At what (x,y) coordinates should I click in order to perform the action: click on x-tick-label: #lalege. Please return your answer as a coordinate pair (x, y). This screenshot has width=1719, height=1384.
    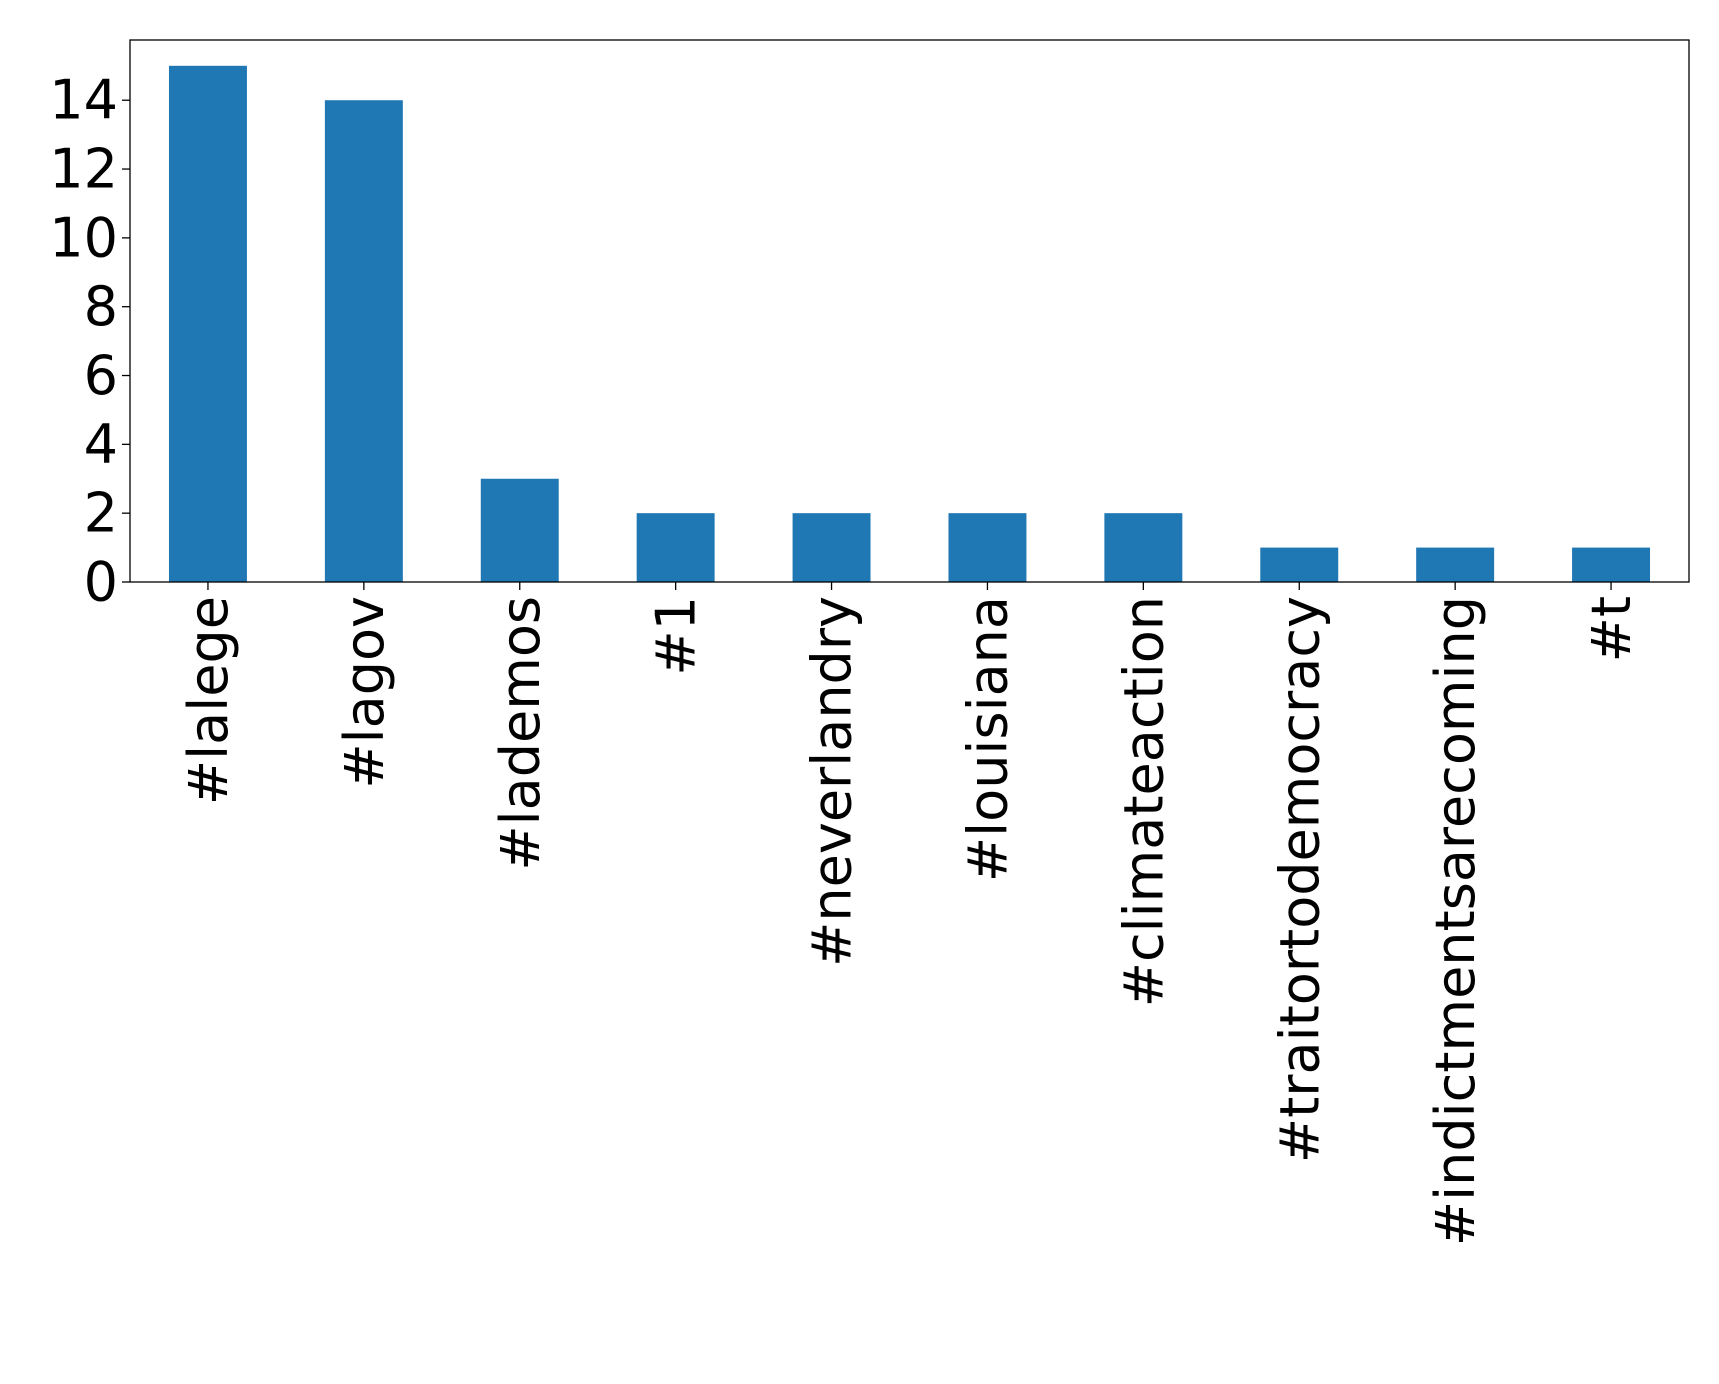
    Looking at the image, I should click on (208, 700).